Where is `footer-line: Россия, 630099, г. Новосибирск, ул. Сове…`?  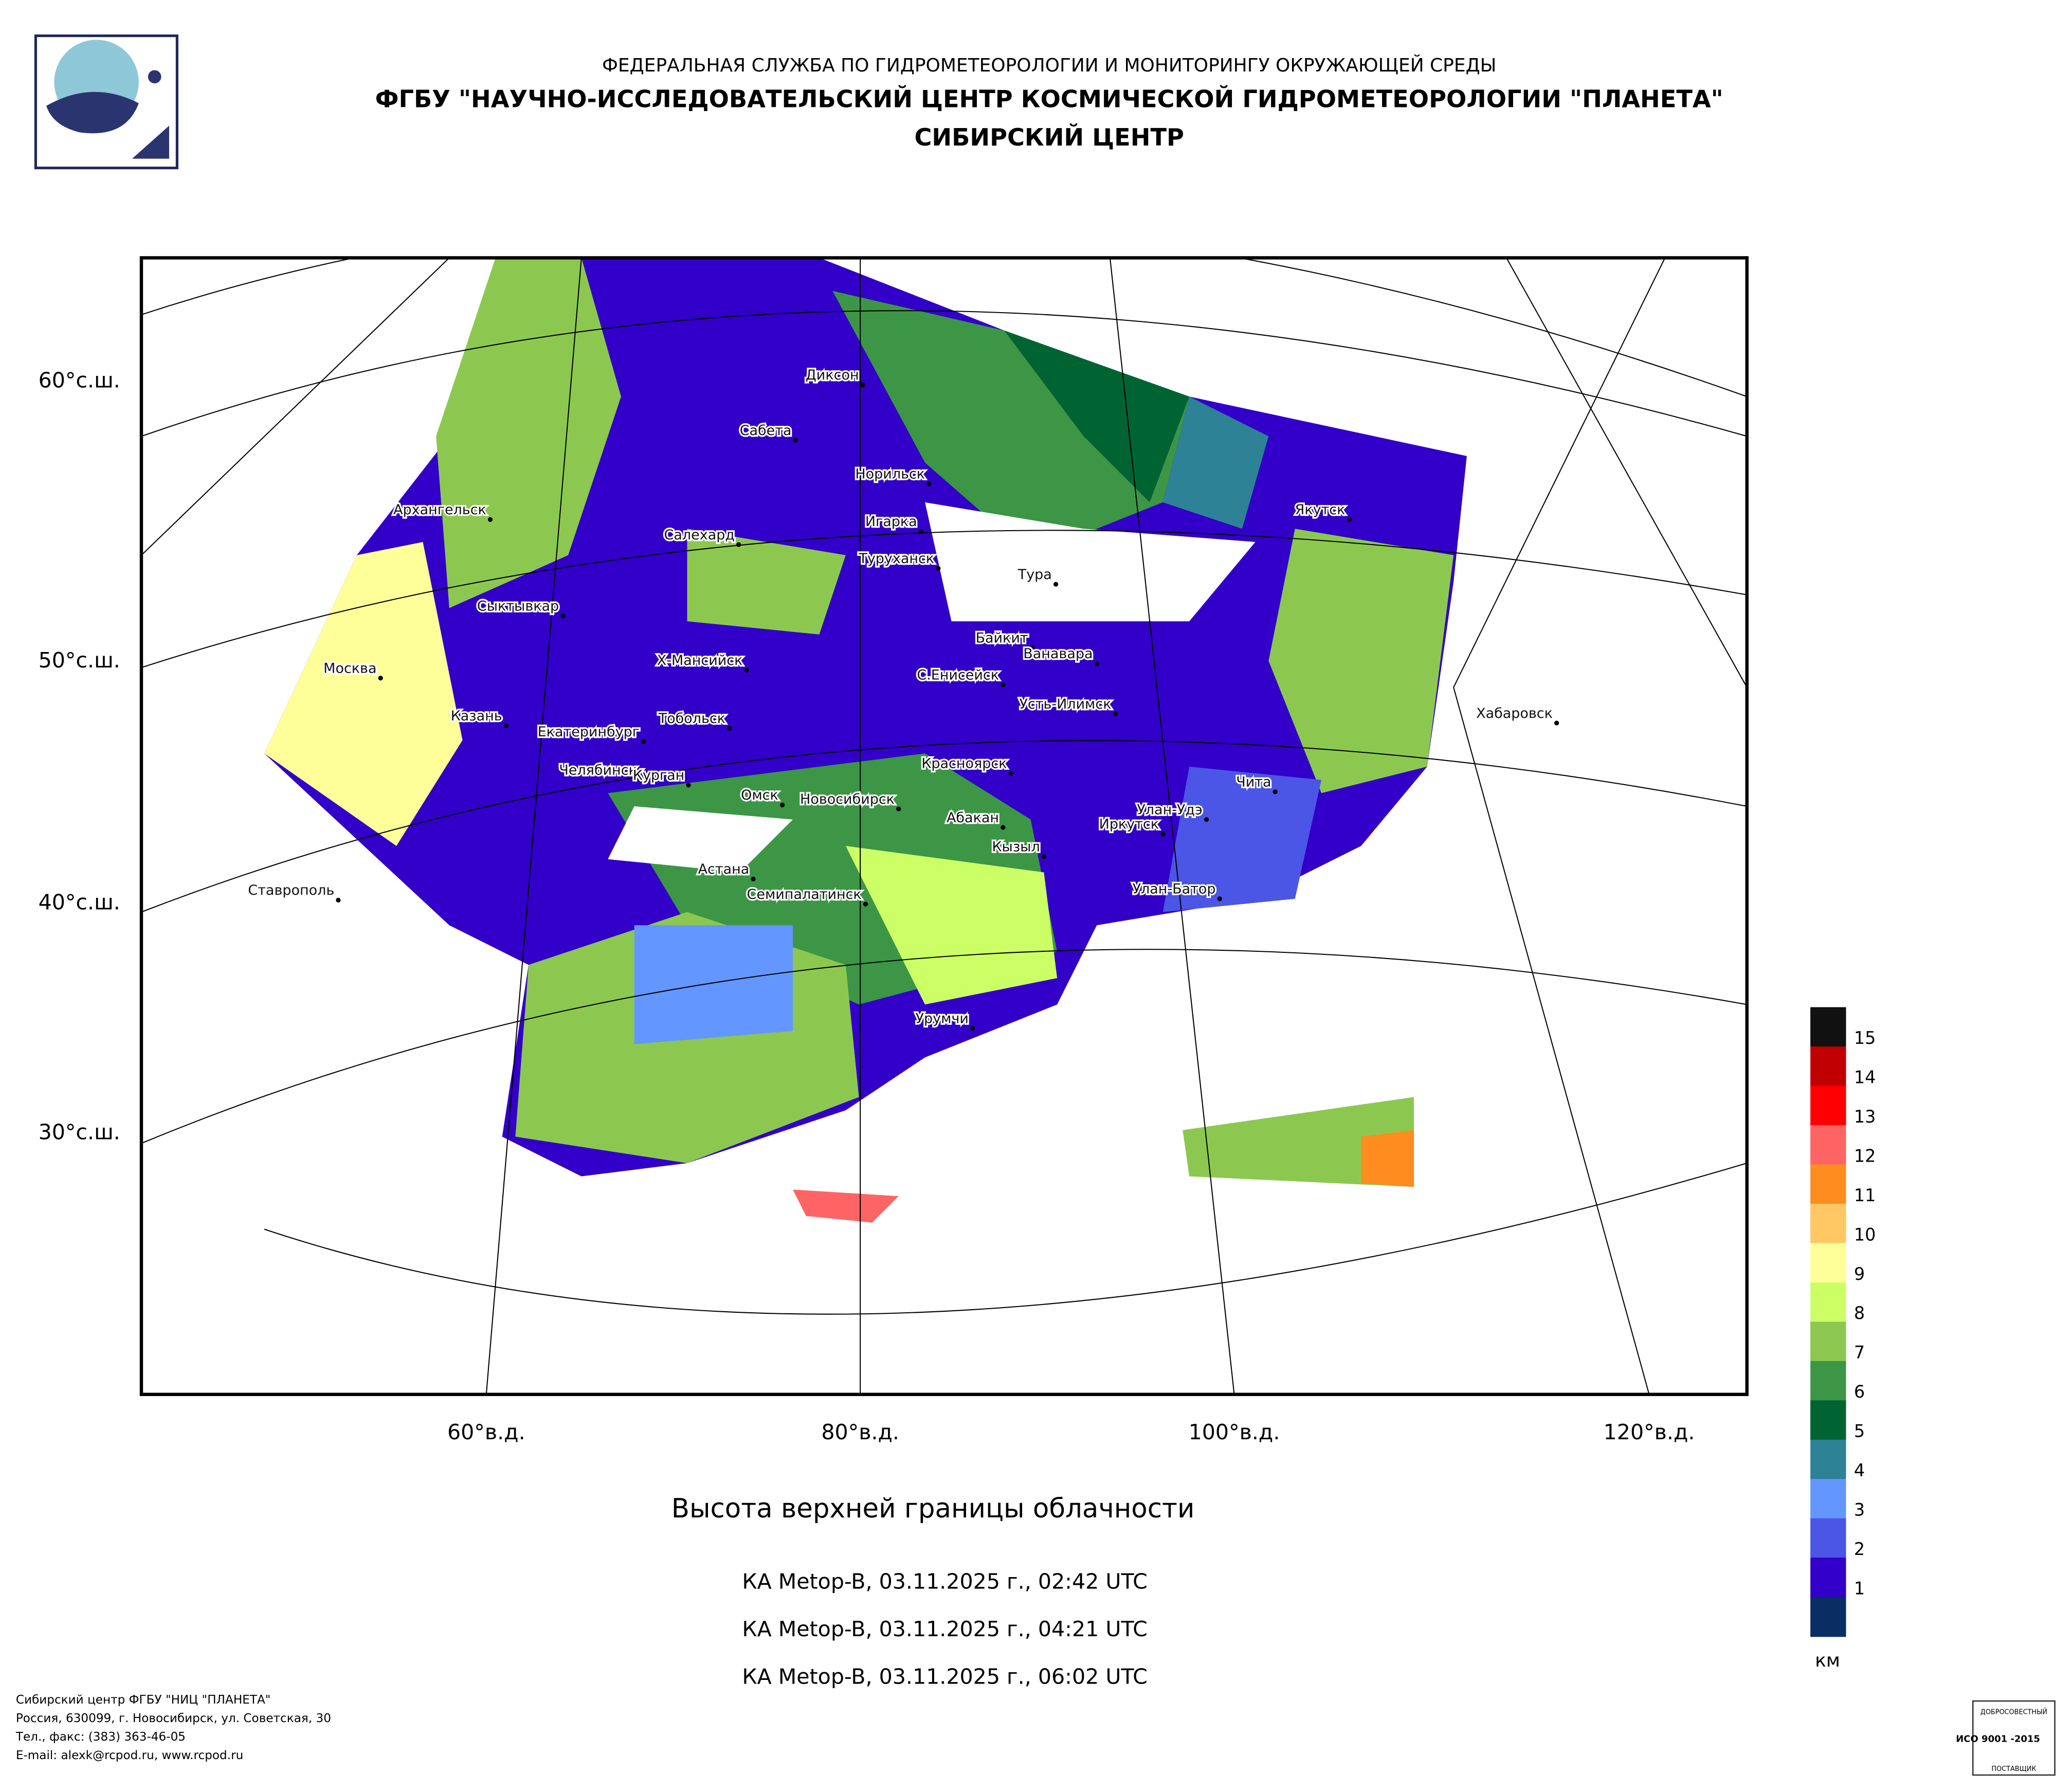 footer-line: Россия, 630099, г. Новосибирск, ул. Сове… is located at coordinates (173, 1718).